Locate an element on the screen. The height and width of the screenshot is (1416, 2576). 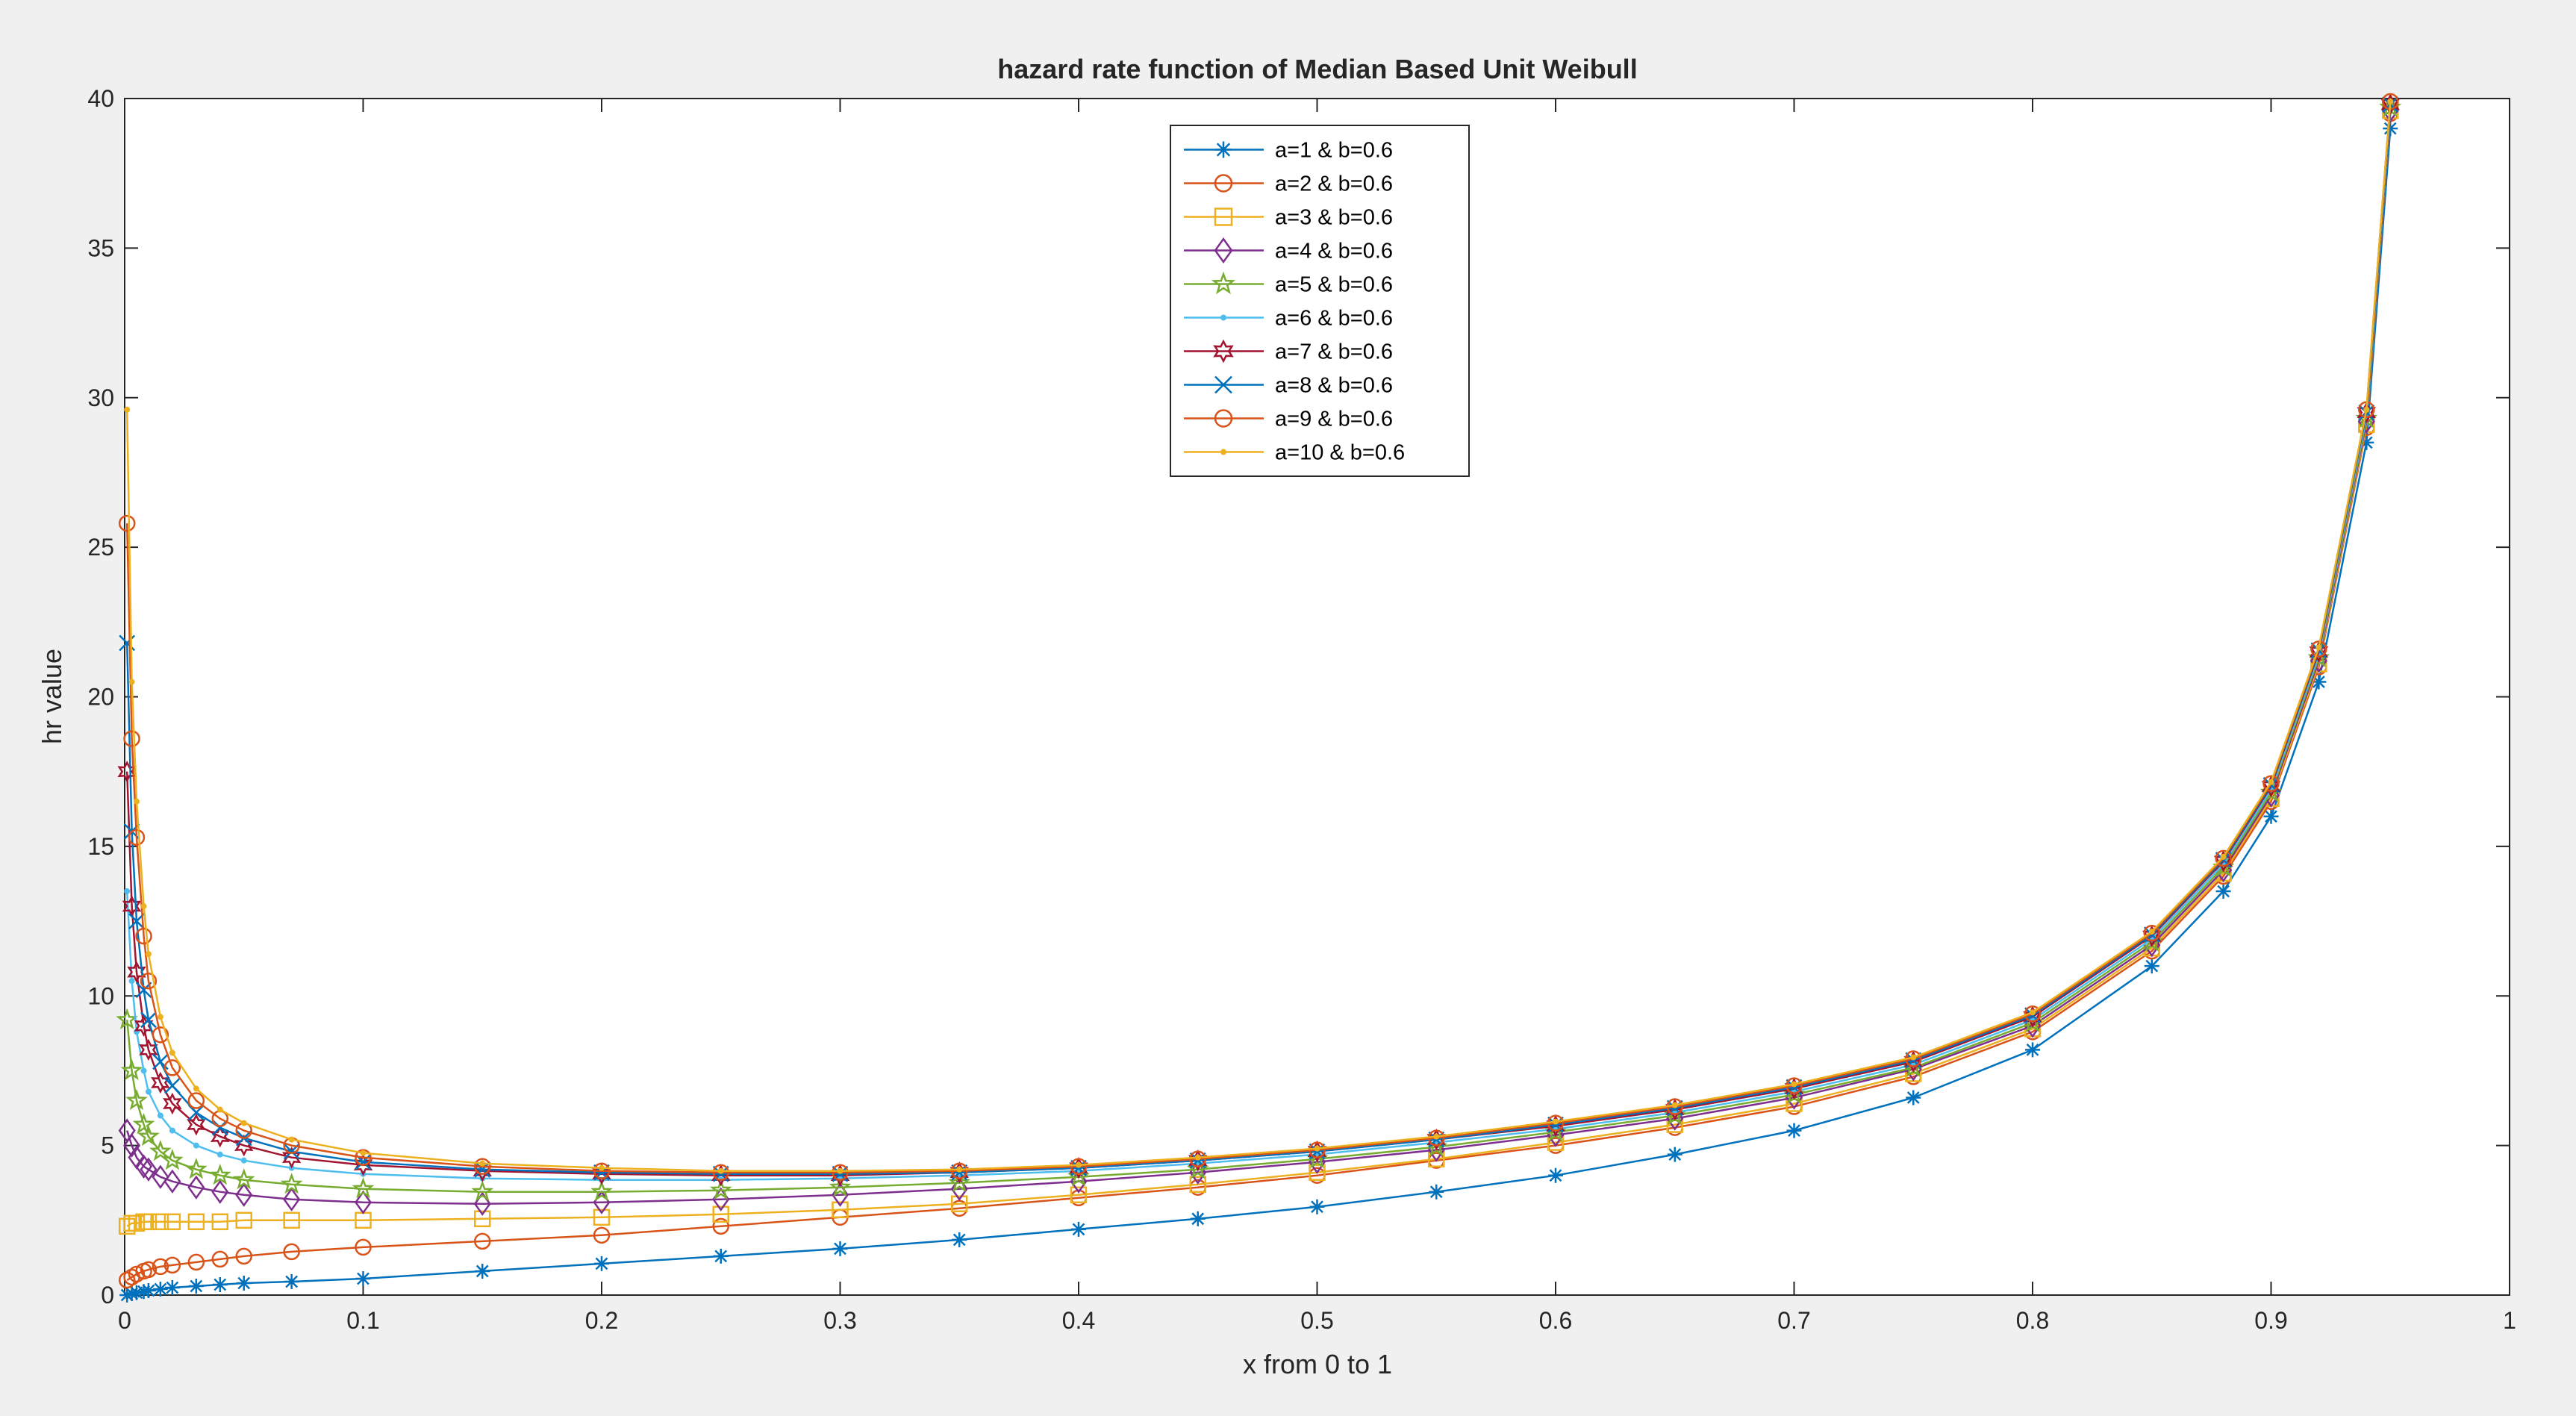
legend-item: a=10 & b=0.6 is located at coordinates (1294, 453).